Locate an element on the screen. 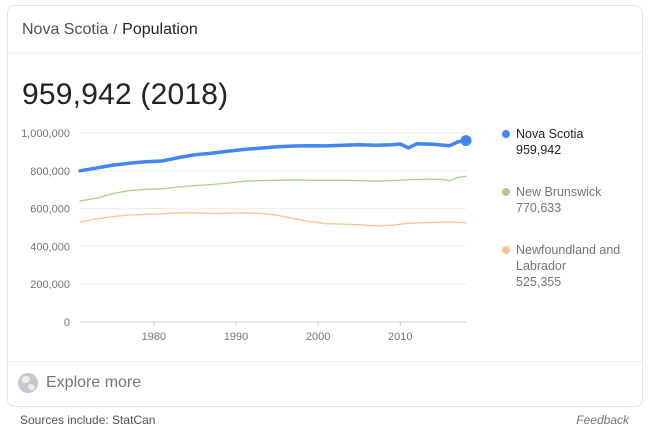  explore-more-link: Explore more is located at coordinates (79, 383).